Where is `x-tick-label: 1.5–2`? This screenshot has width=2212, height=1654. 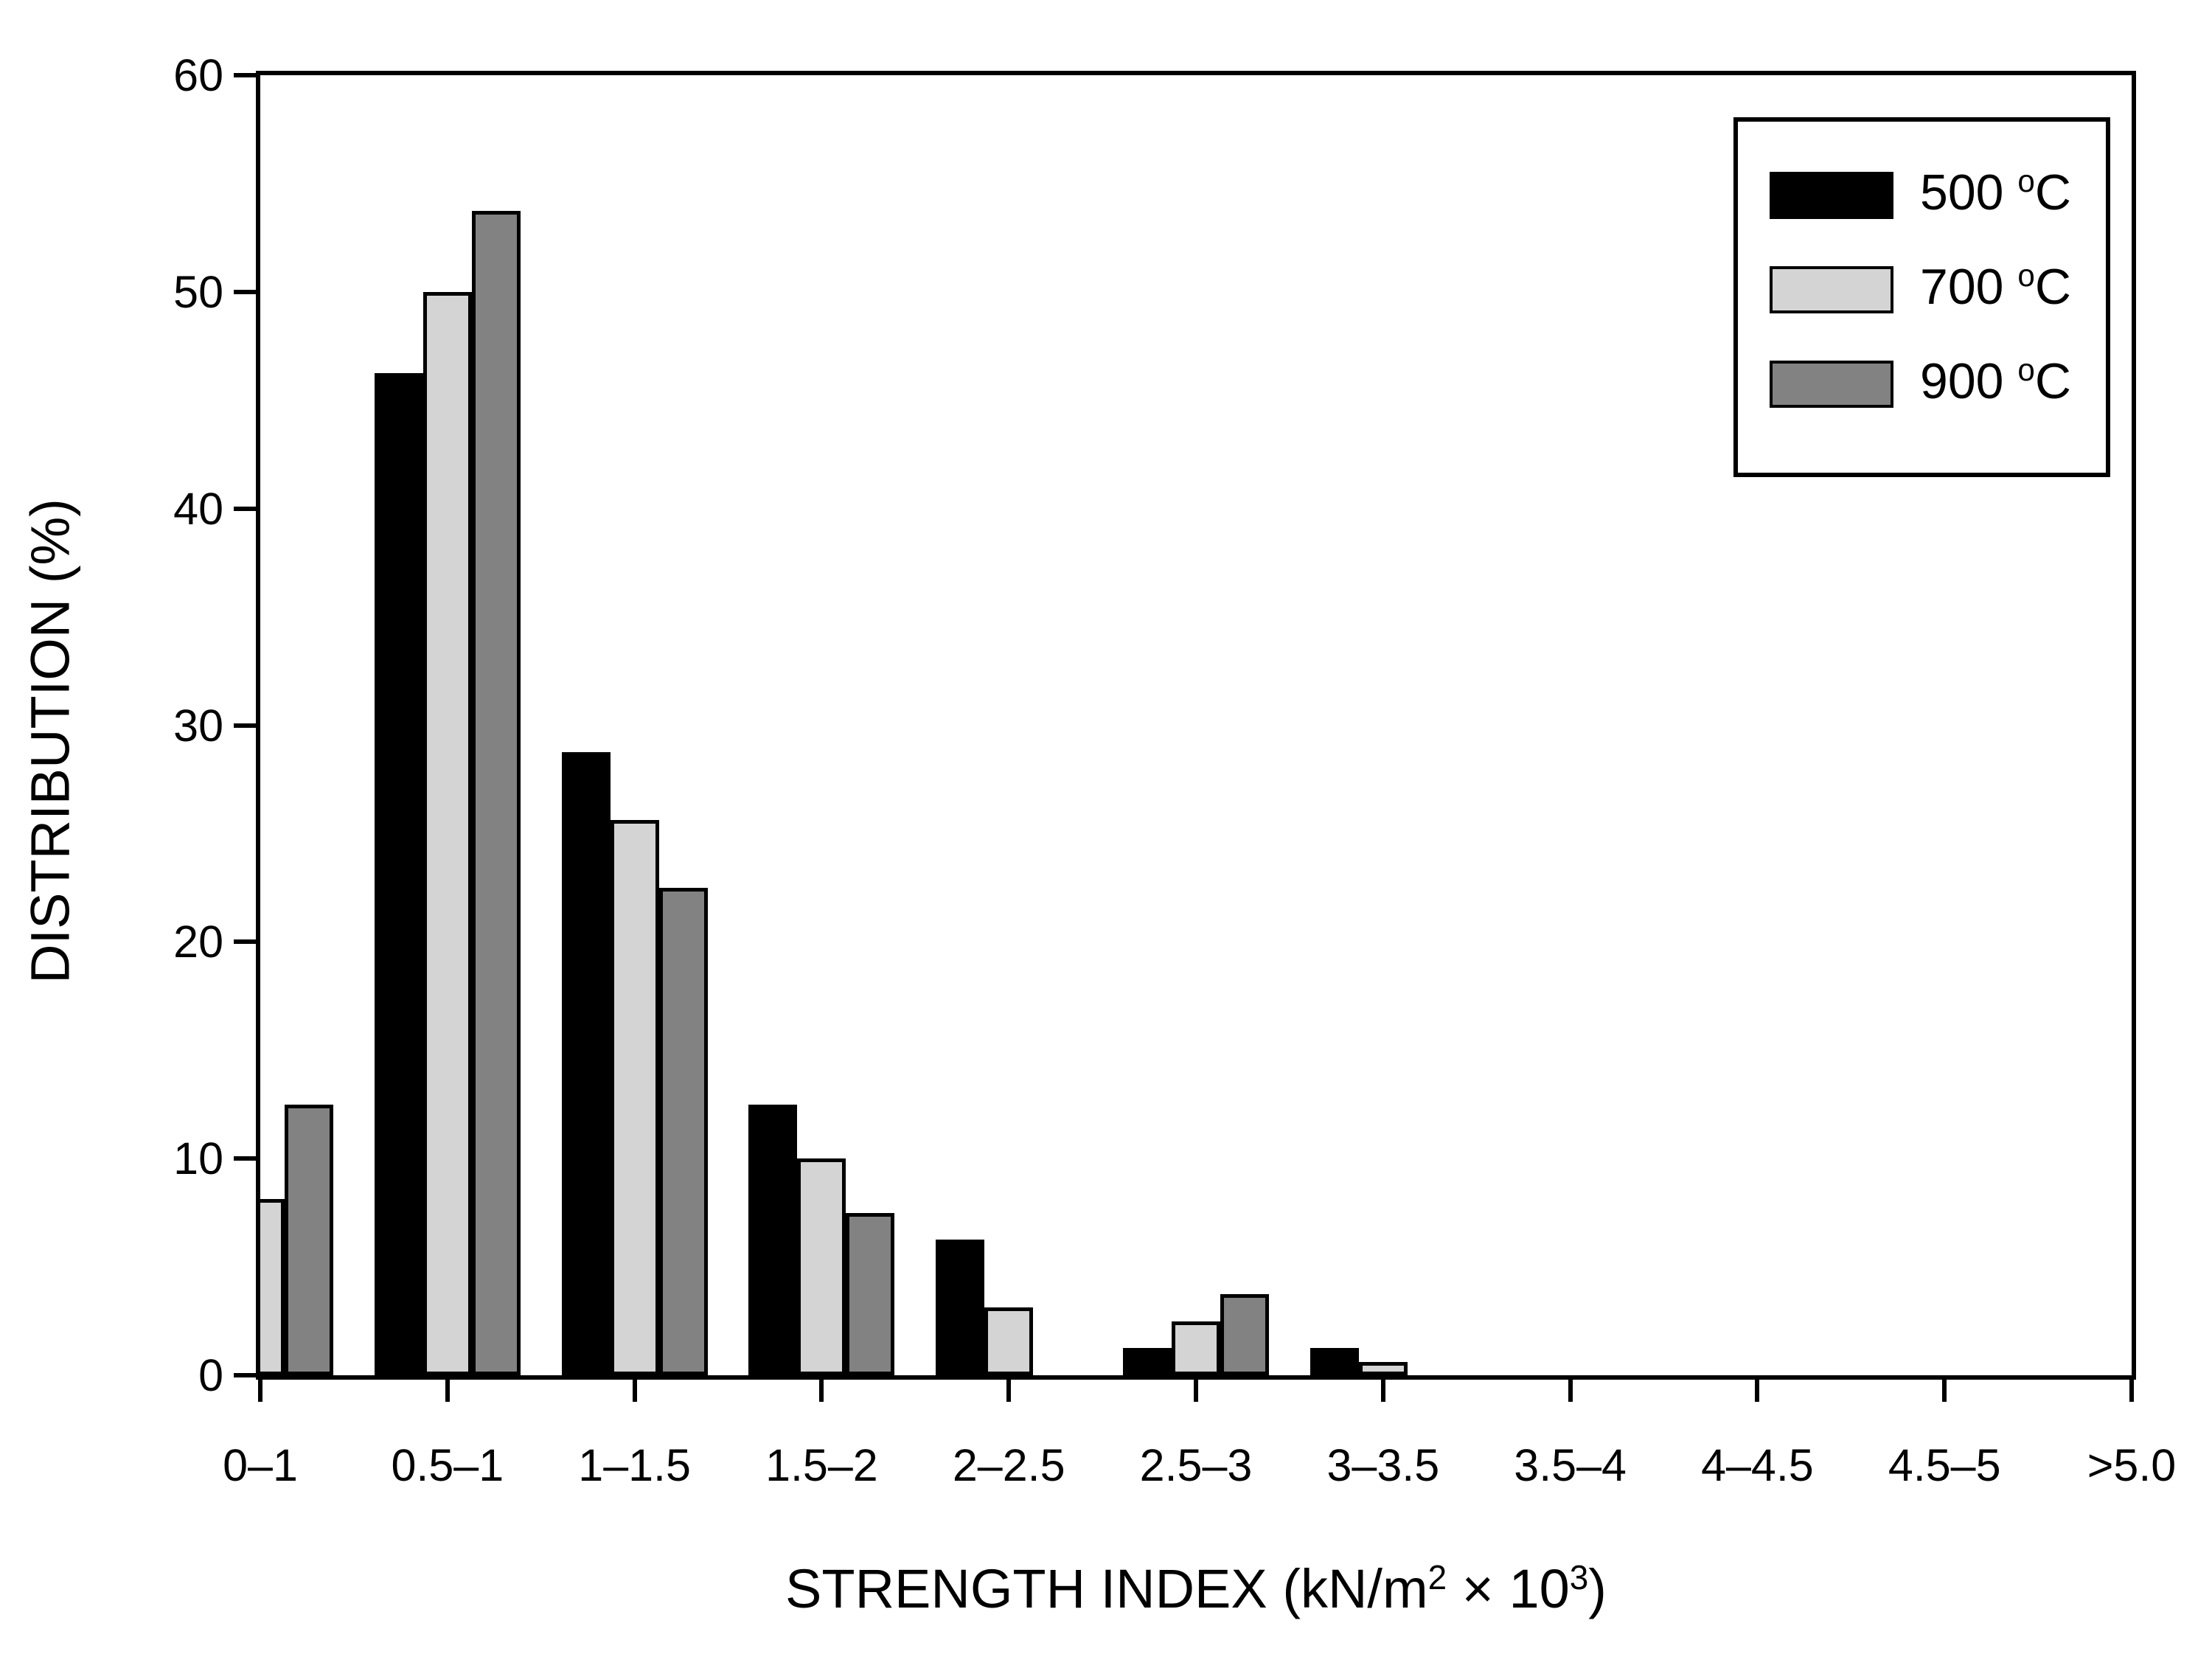
x-tick-label: 1.5–2 is located at coordinates (821, 1465).